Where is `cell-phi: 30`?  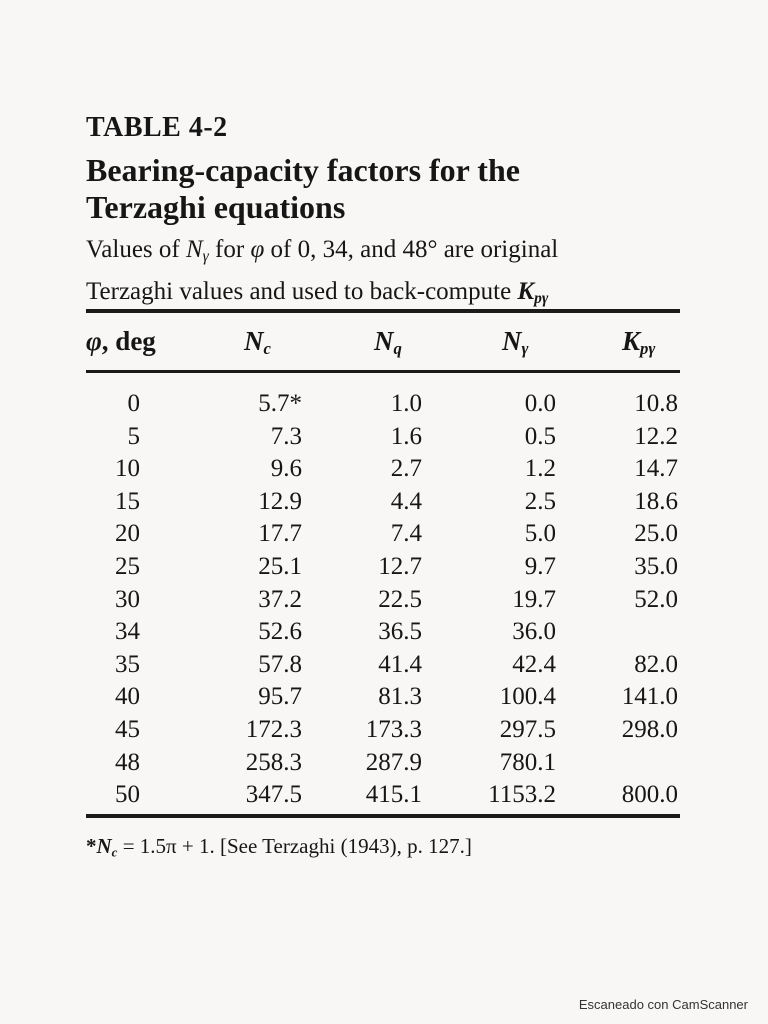 cell-phi: 30 is located at coordinates (127, 599).